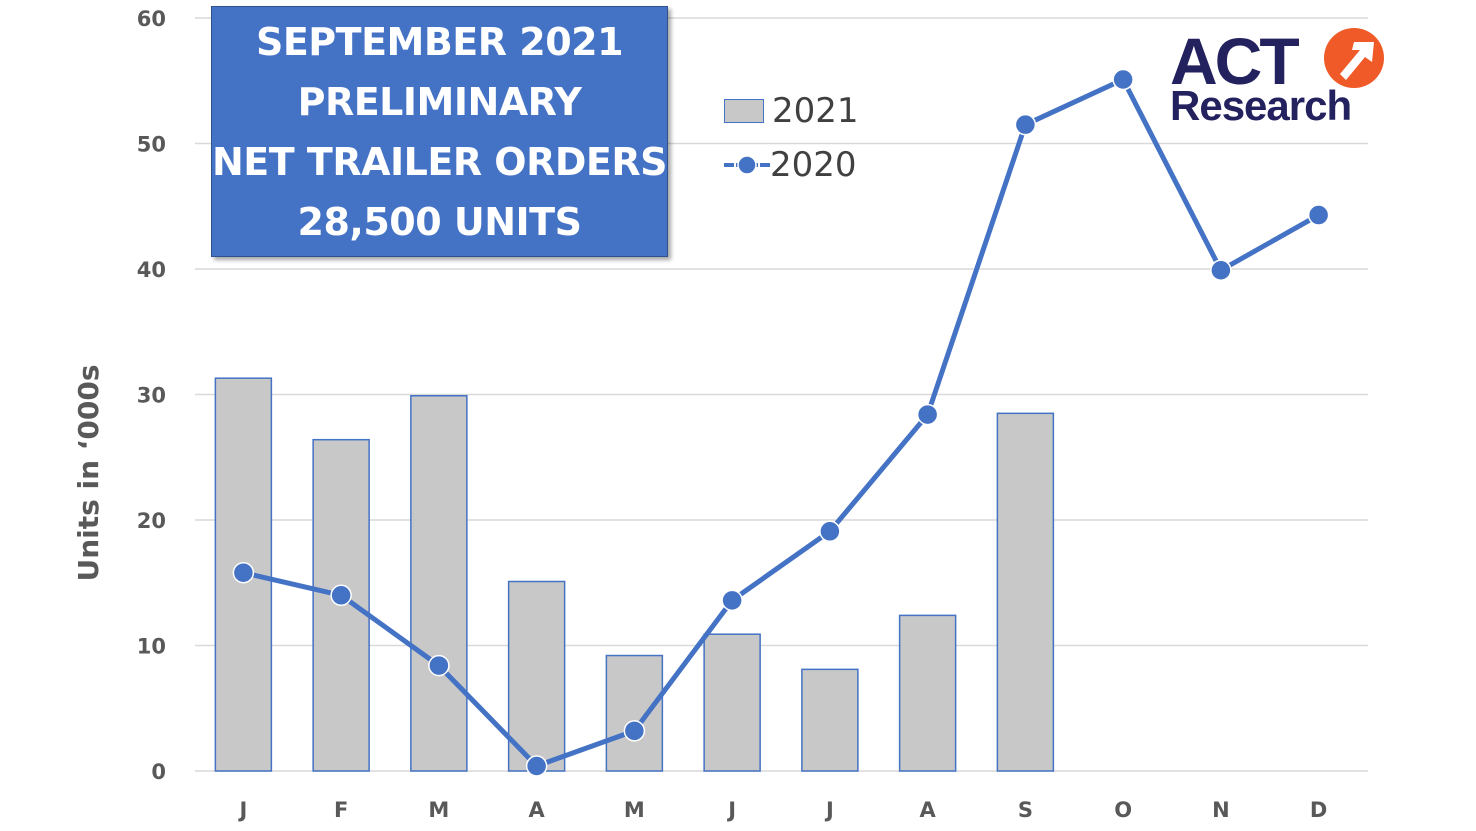 This screenshot has height=831, width=1476. I want to click on annotation-line-2: PRELIMINARY, so click(439, 101).